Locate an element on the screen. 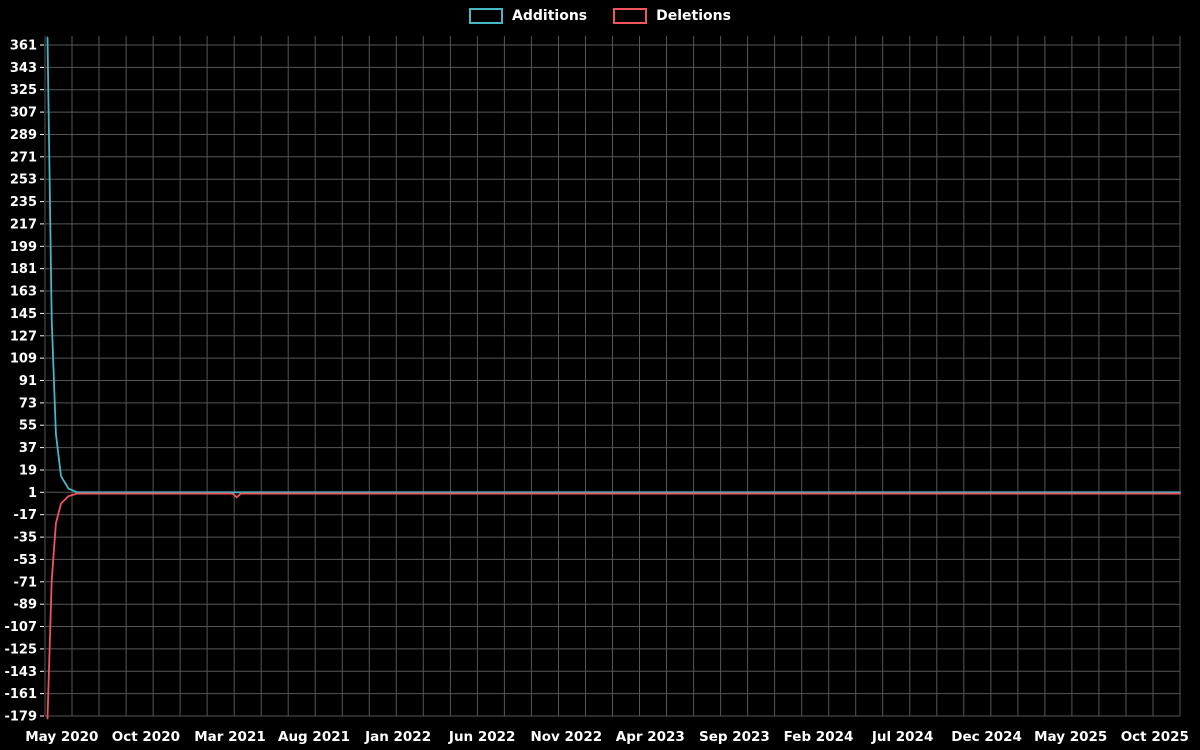 The height and width of the screenshot is (750, 1200). y-tick-label: 127 is located at coordinates (23, 336).